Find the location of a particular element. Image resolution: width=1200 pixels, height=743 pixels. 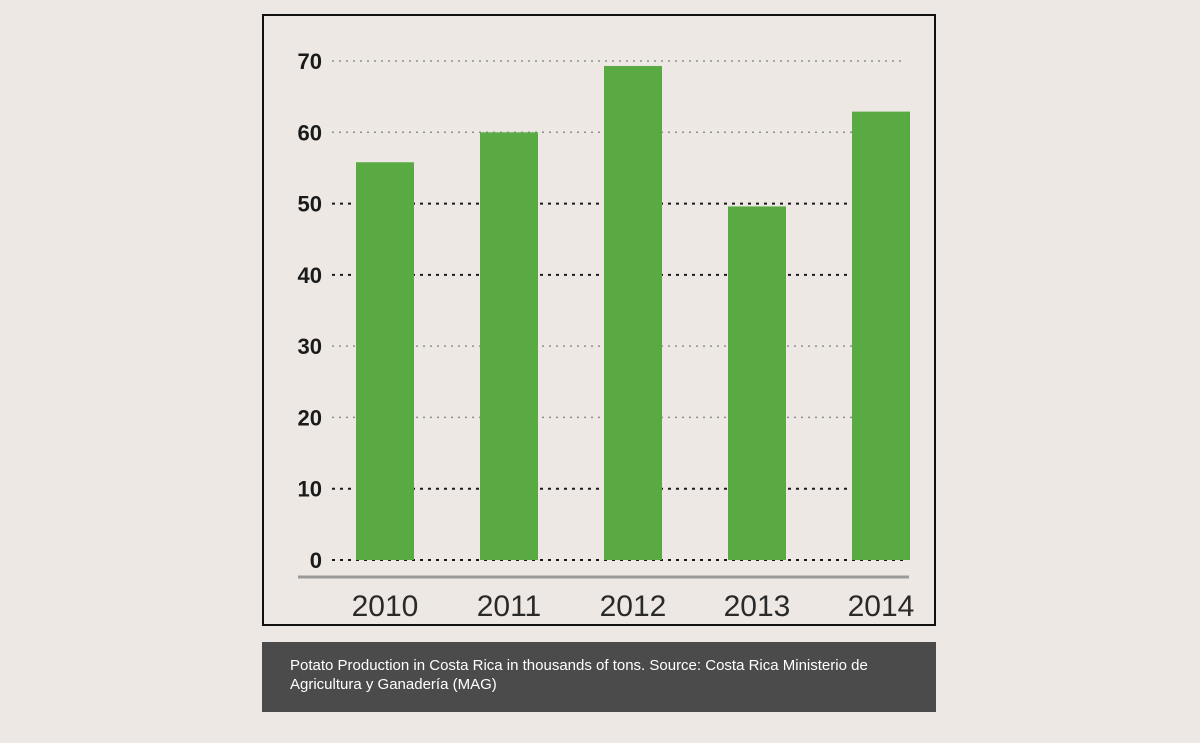

y-tick-label: 60 is located at coordinates (310, 132).